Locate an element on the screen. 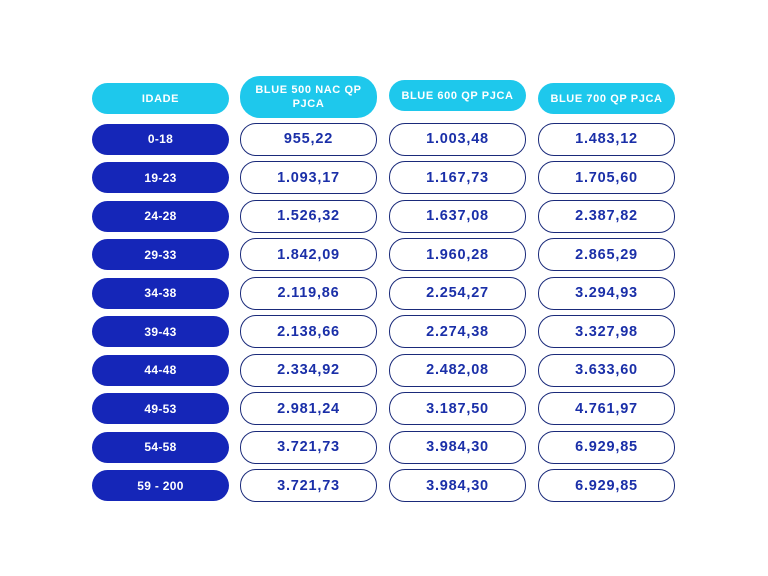  price-blue-700: 2.865,29 is located at coordinates (606, 254).